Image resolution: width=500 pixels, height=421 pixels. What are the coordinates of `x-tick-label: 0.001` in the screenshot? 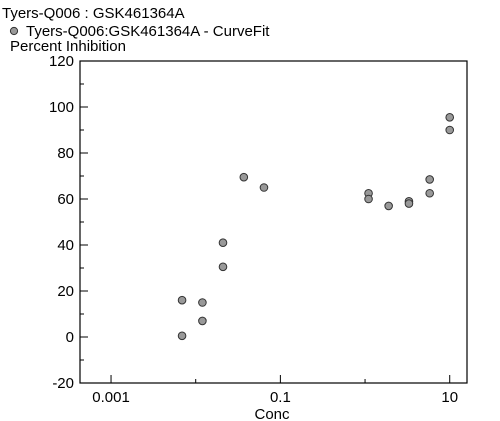 It's located at (111, 397).